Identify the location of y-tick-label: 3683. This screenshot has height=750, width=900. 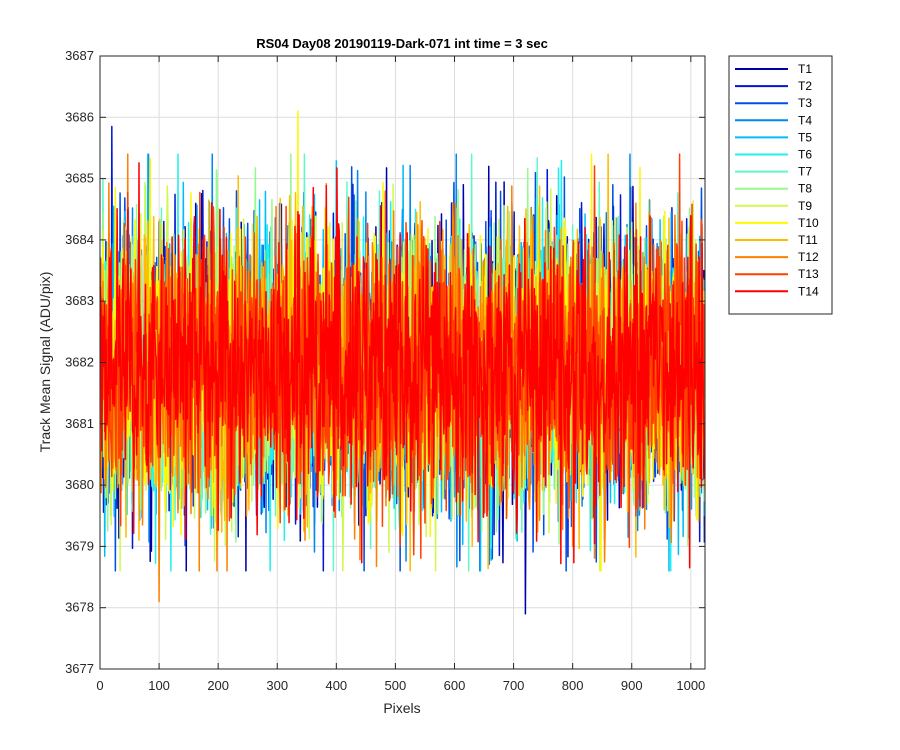
(79, 300).